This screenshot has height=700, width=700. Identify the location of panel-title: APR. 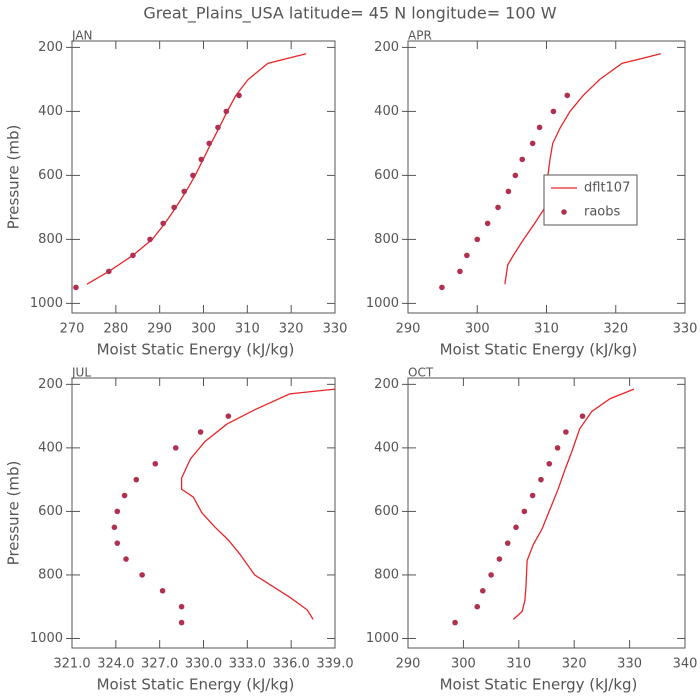
(420, 36).